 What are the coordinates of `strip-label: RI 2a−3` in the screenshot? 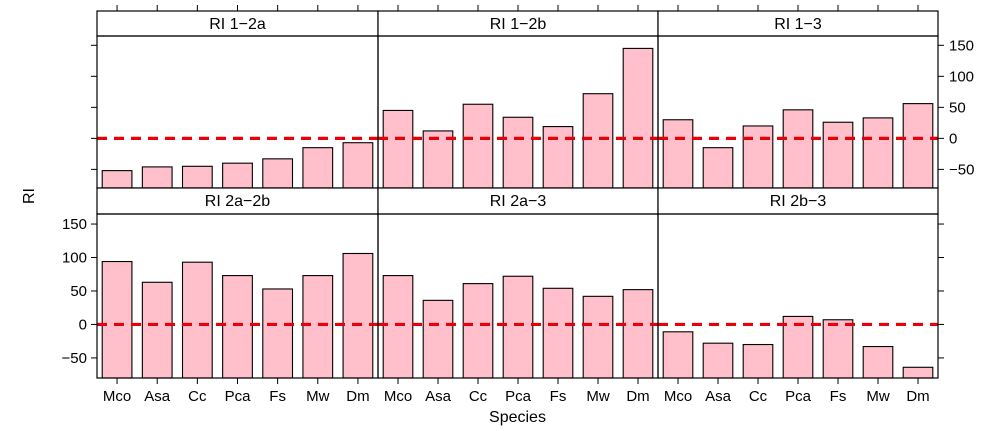 It's located at (518, 201).